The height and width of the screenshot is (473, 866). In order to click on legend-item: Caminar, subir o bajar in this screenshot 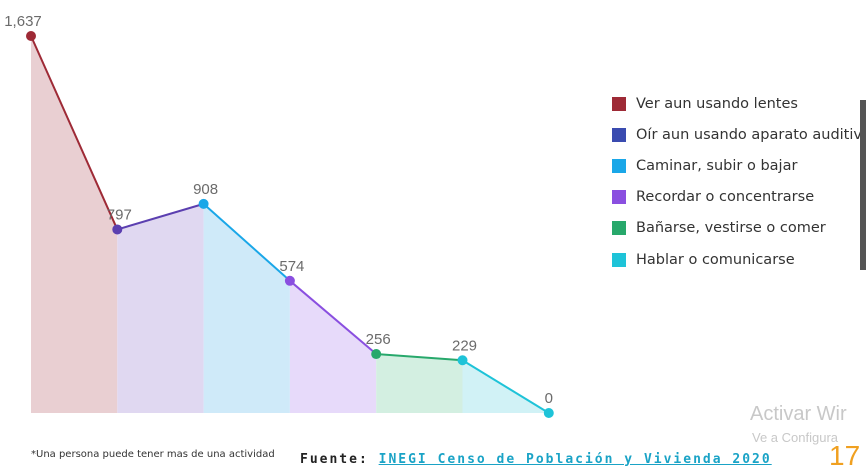, I will do `click(739, 165)`.